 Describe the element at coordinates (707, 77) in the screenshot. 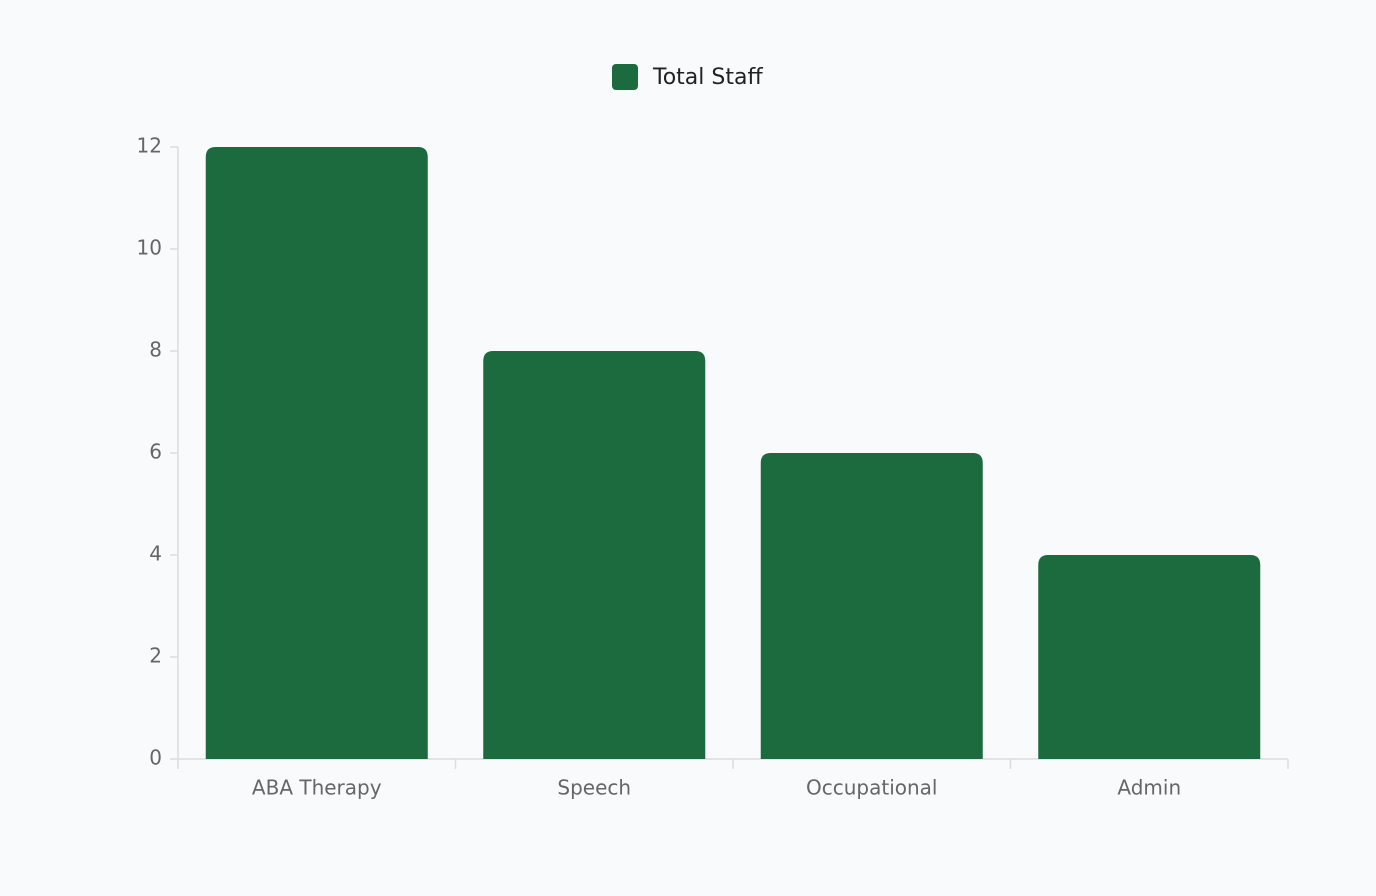

I see `legend-label: Total Staff` at that location.